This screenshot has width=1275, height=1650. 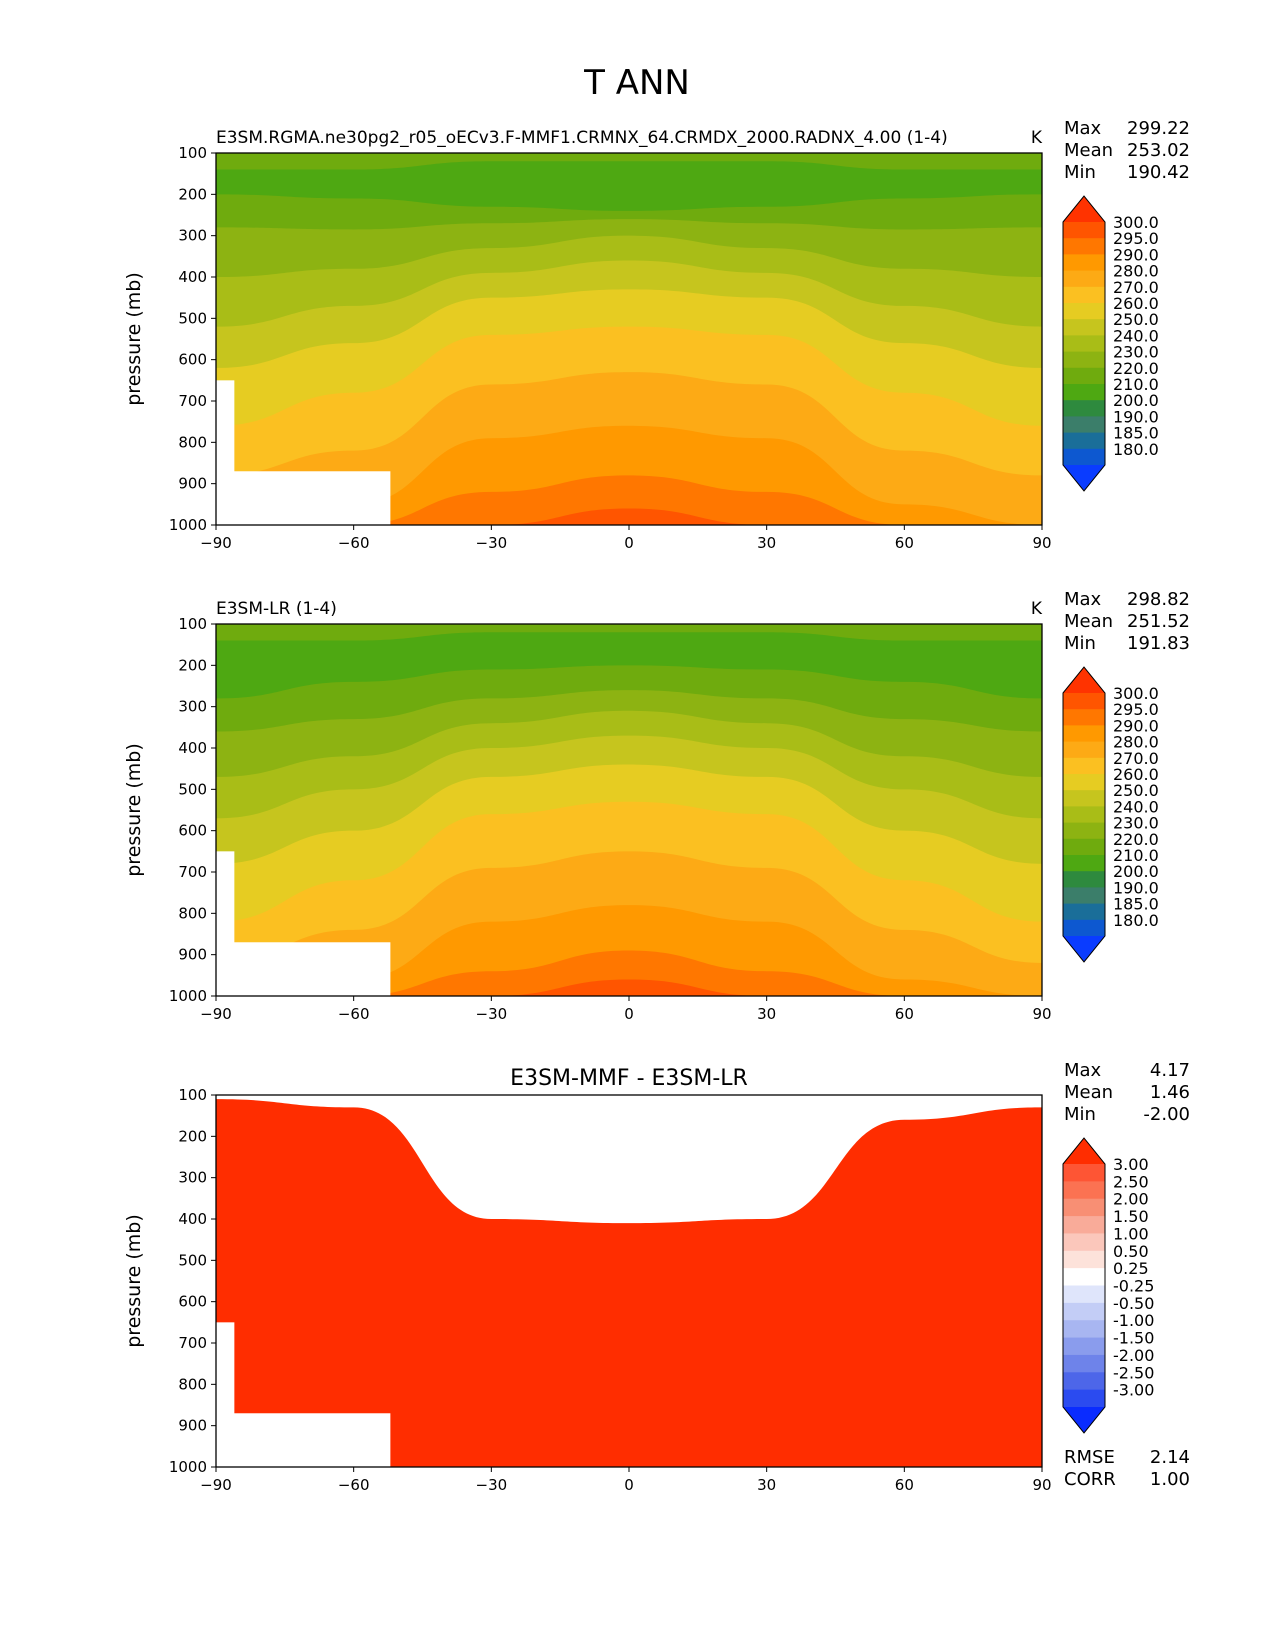 I want to click on colorbar-tick-label: 1.50, so click(x=1131, y=1216).